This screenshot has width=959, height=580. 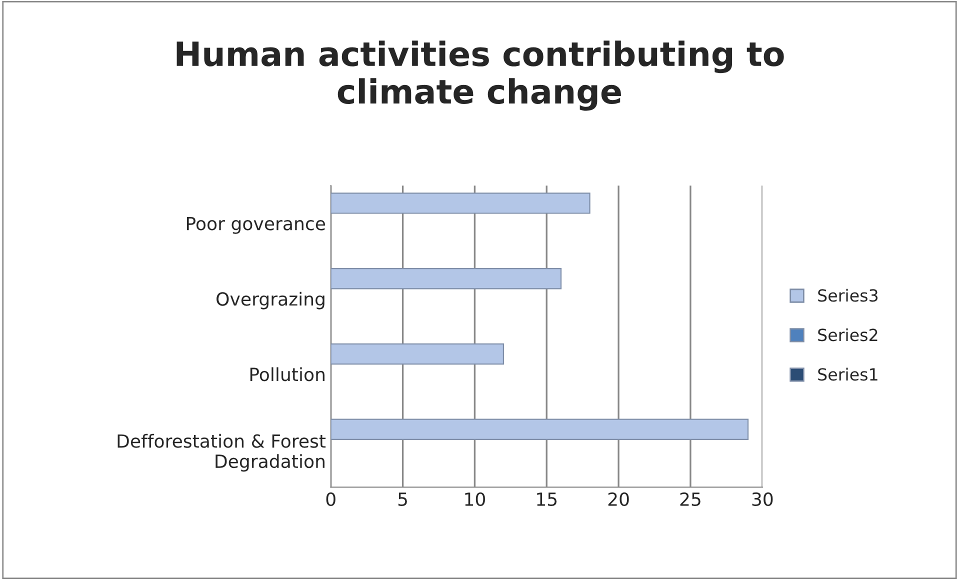 I want to click on legend-label: Series2, so click(x=848, y=335).